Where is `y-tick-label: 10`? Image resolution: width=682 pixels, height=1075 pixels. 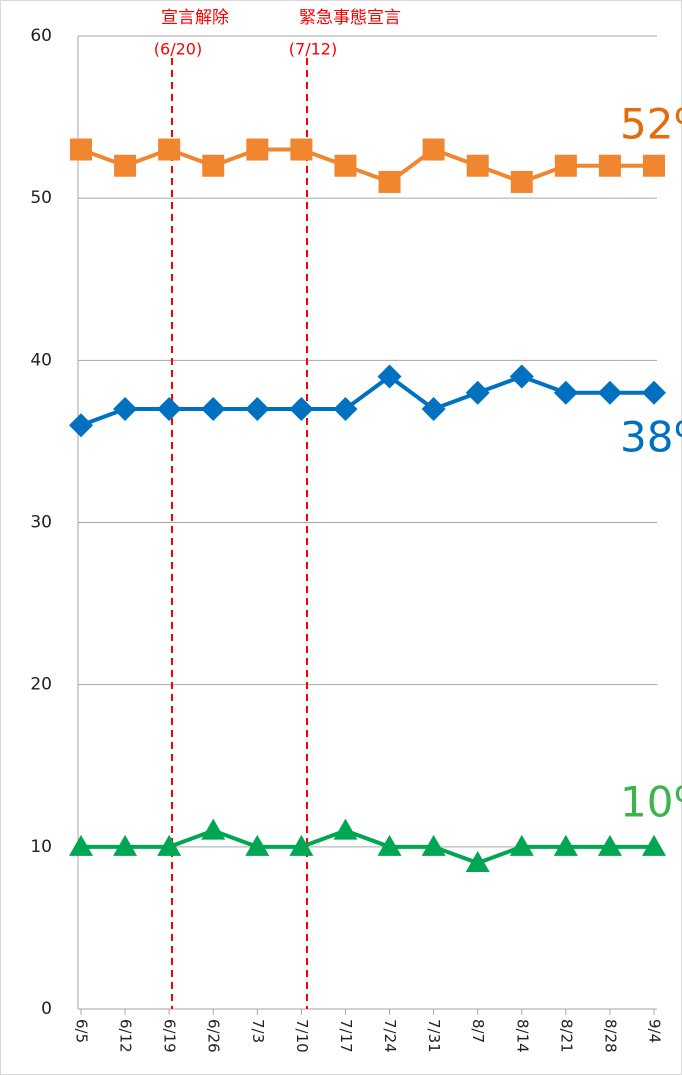 y-tick-label: 10 is located at coordinates (41, 847).